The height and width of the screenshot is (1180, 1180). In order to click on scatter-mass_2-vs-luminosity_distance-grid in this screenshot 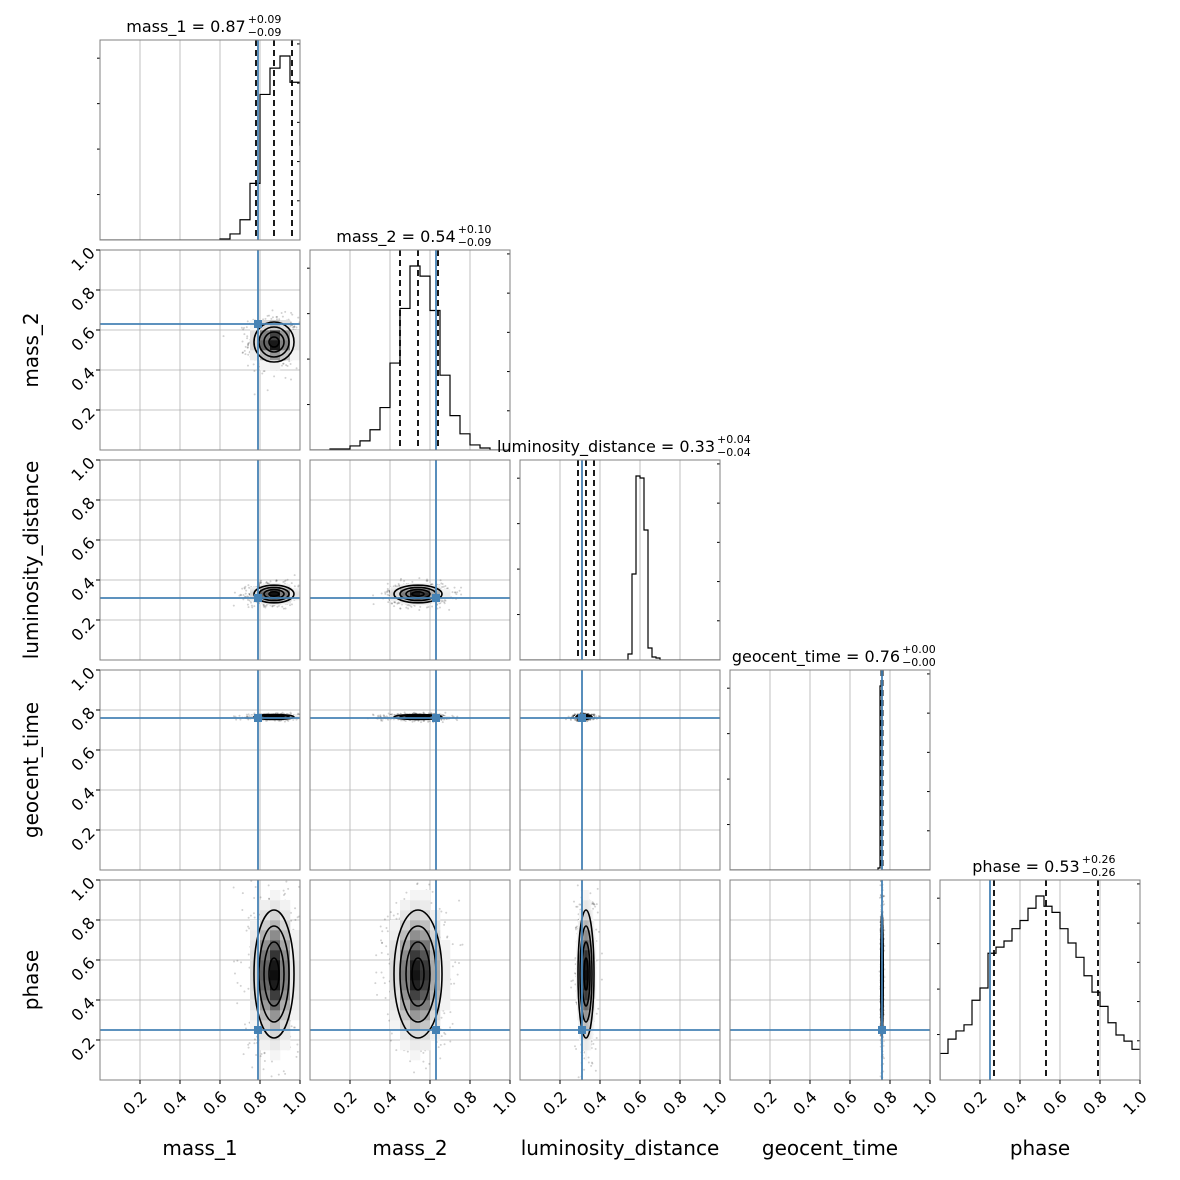, I will do `click(410, 559)`.